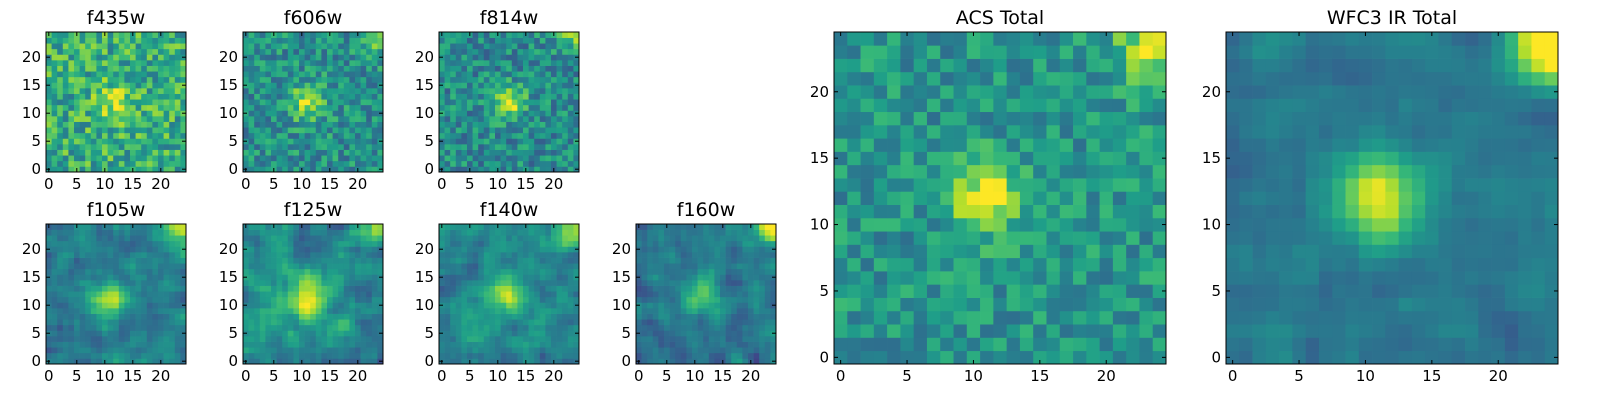 The width and height of the screenshot is (1600, 400). I want to click on panel-title: f814w, so click(509, 18).